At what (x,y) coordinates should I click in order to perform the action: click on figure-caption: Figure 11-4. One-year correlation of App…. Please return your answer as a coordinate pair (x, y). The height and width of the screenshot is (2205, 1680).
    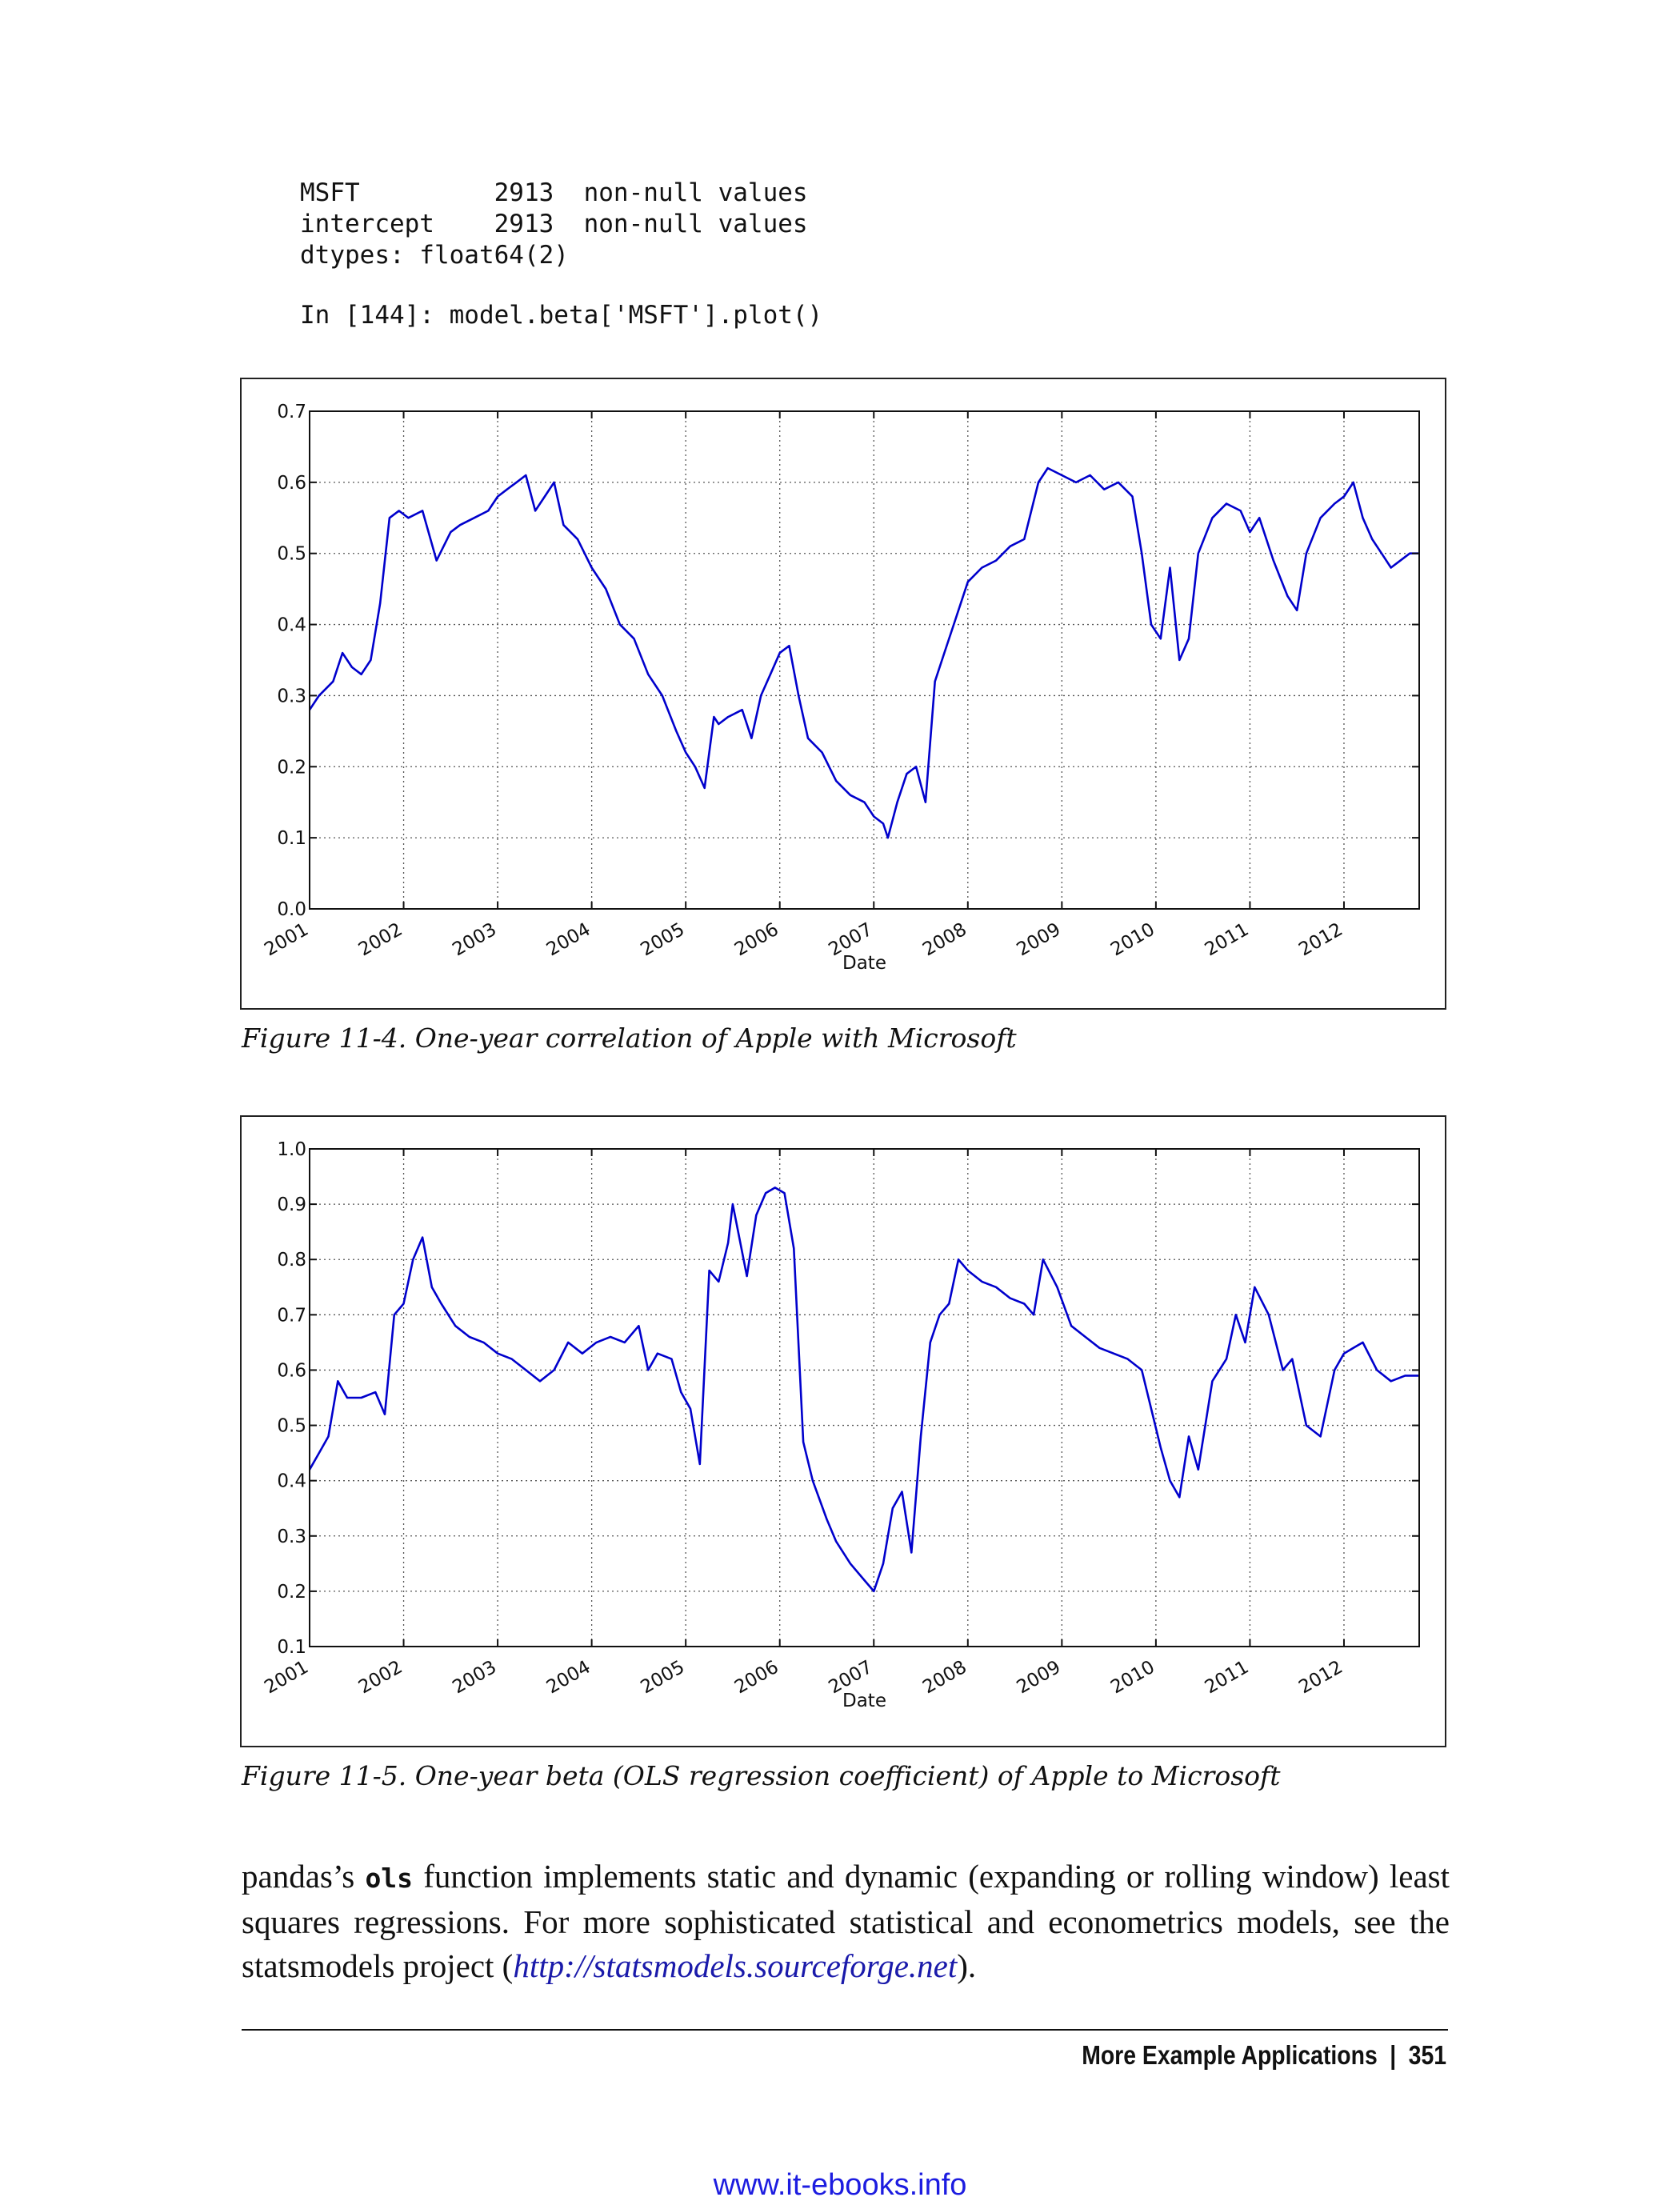
    Looking at the image, I should click on (629, 1038).